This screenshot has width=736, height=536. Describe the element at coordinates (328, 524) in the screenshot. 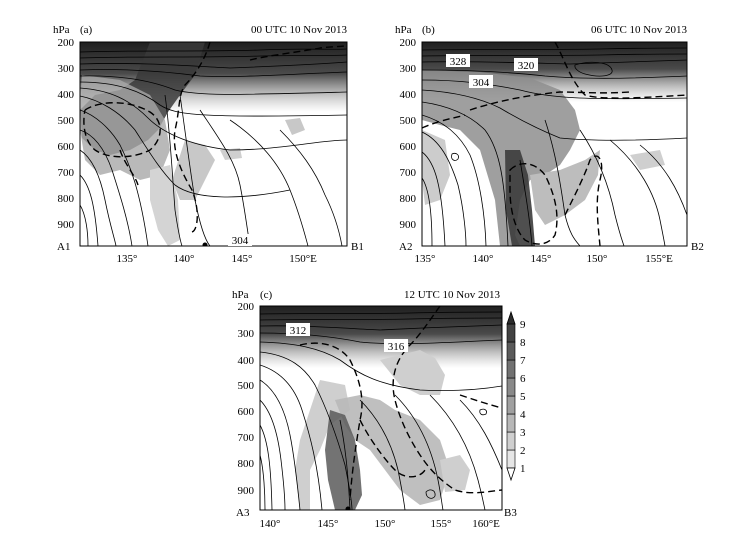

I see `panel-c-x-tick: 145°` at that location.